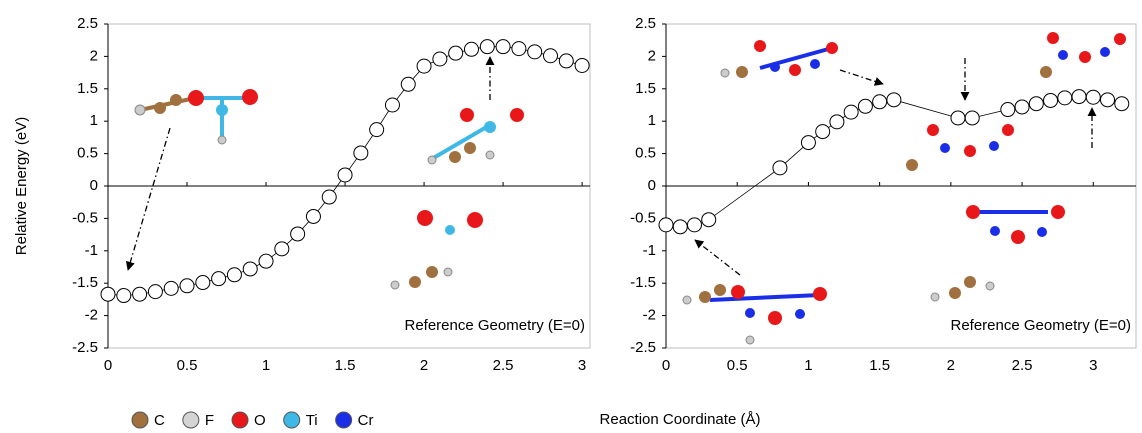  Describe the element at coordinates (260, 420) in the screenshot. I see `legend-label: O` at that location.